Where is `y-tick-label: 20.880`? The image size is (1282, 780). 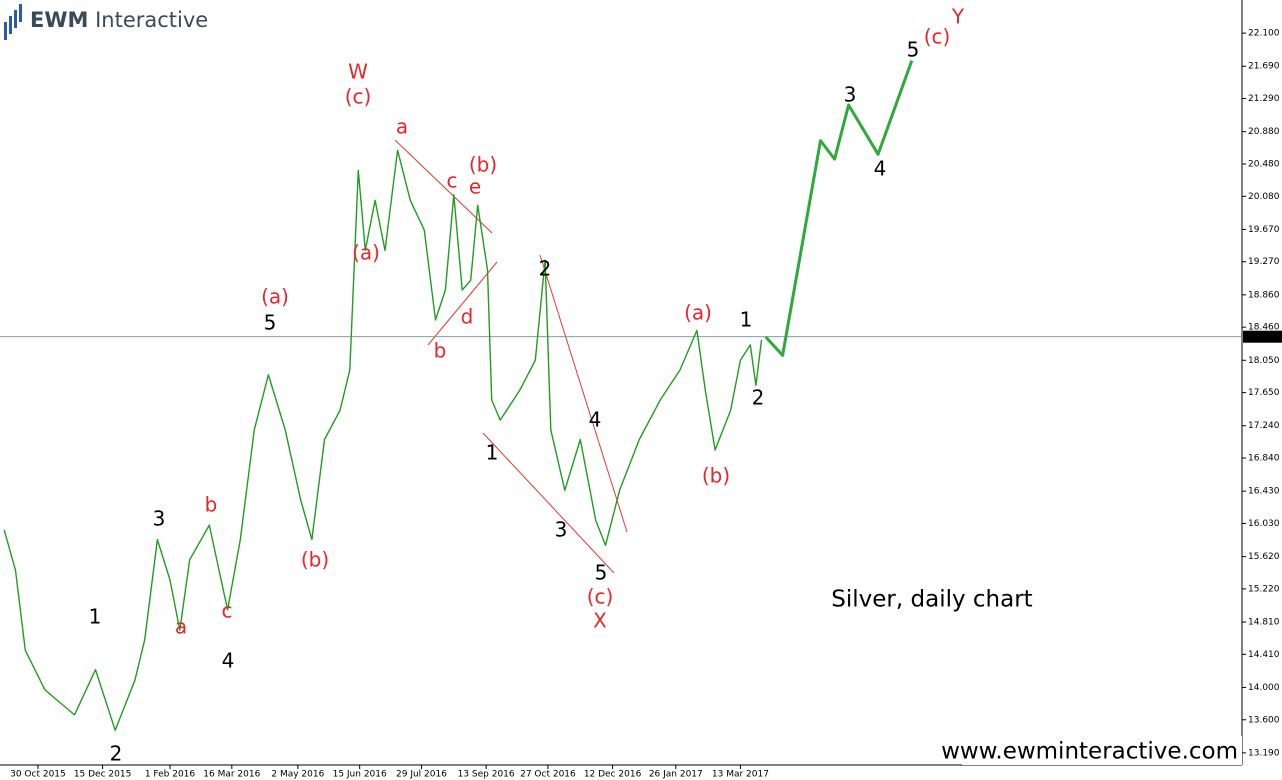
y-tick-label: 20.880 is located at coordinates (1264, 132).